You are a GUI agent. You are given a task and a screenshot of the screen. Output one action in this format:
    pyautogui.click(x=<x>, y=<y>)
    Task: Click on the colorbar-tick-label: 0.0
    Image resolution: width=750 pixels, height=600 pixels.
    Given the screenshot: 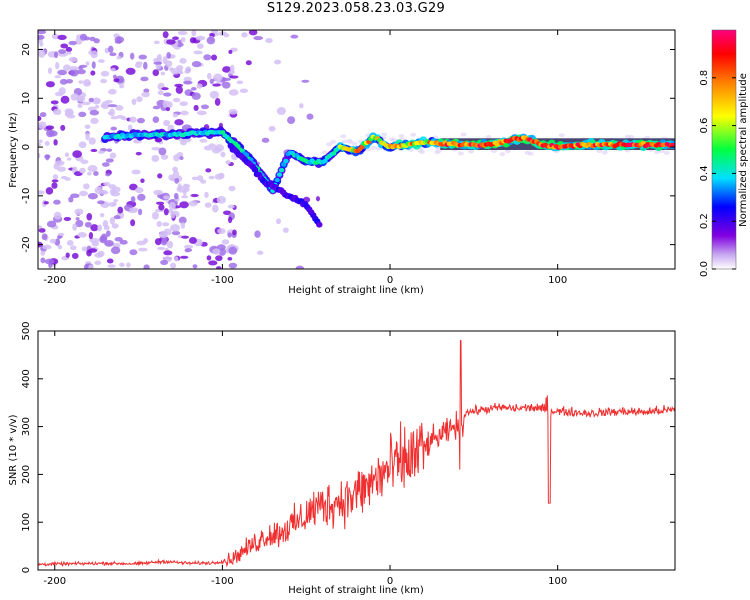 What is the action you would take?
    pyautogui.click(x=704, y=269)
    